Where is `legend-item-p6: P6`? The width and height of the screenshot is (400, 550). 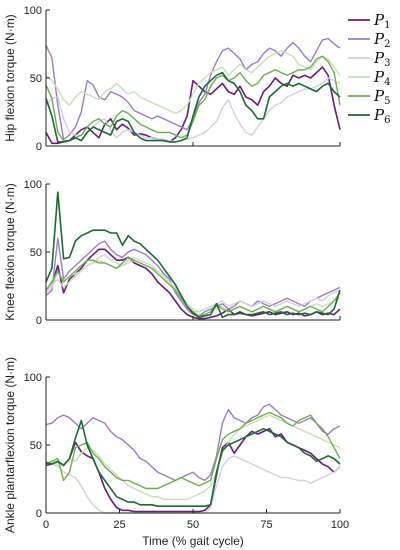 legend-item-p6: P6 is located at coordinates (369, 116).